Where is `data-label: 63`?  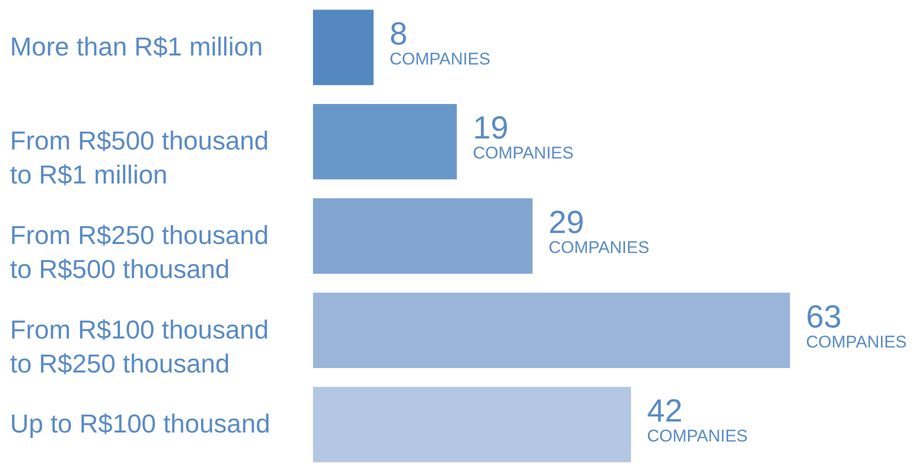
data-label: 63 is located at coordinates (824, 316).